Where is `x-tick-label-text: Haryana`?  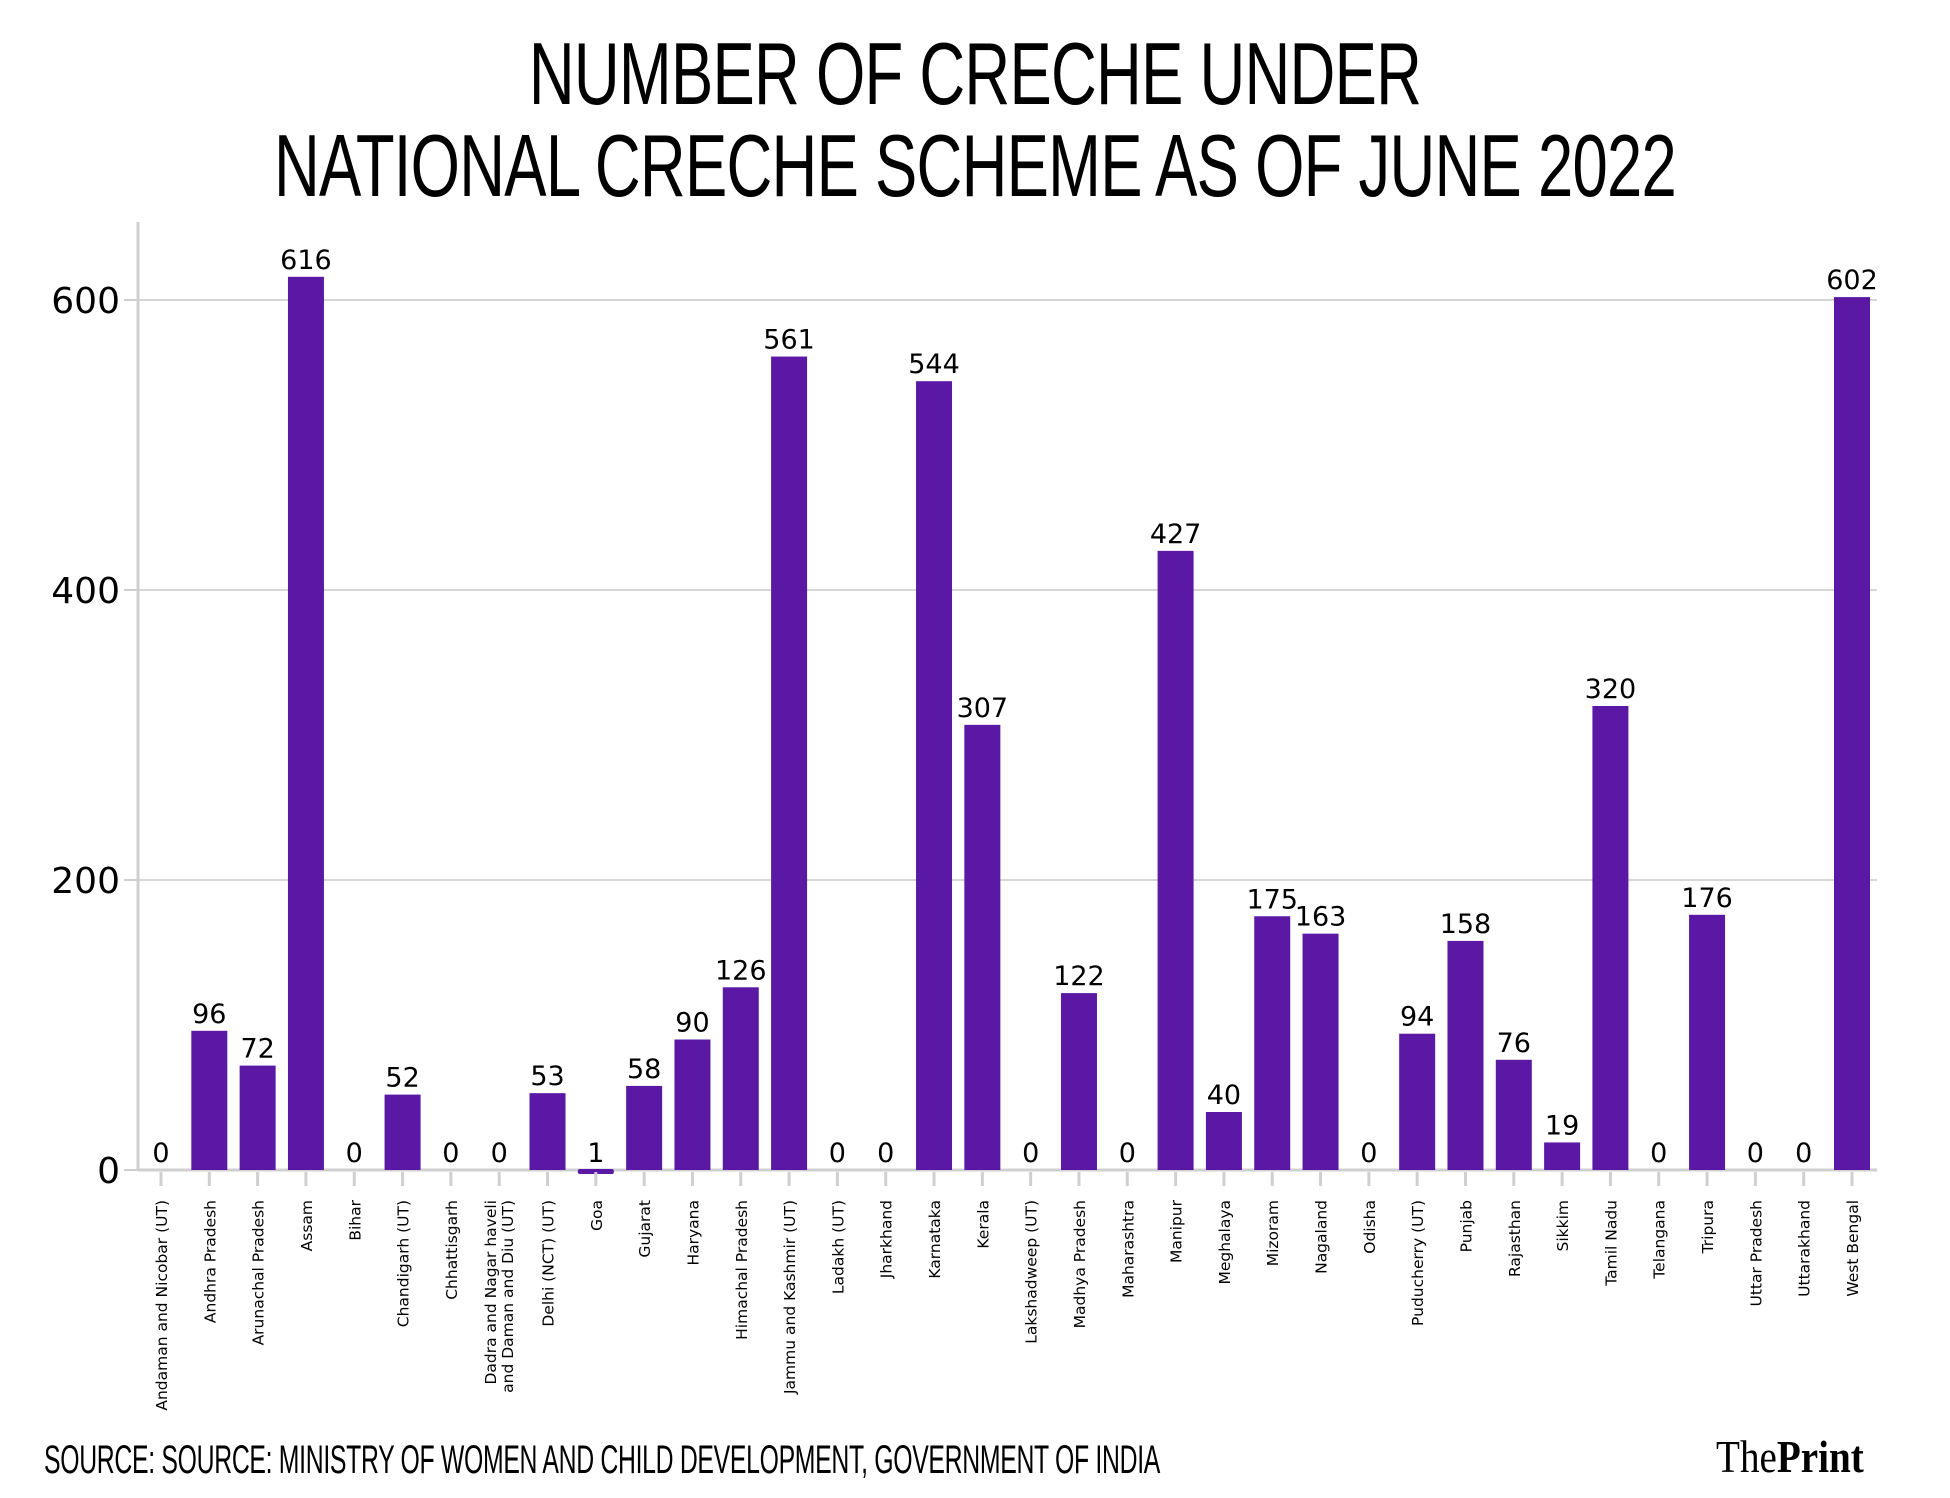 x-tick-label-text: Haryana is located at coordinates (693, 1233).